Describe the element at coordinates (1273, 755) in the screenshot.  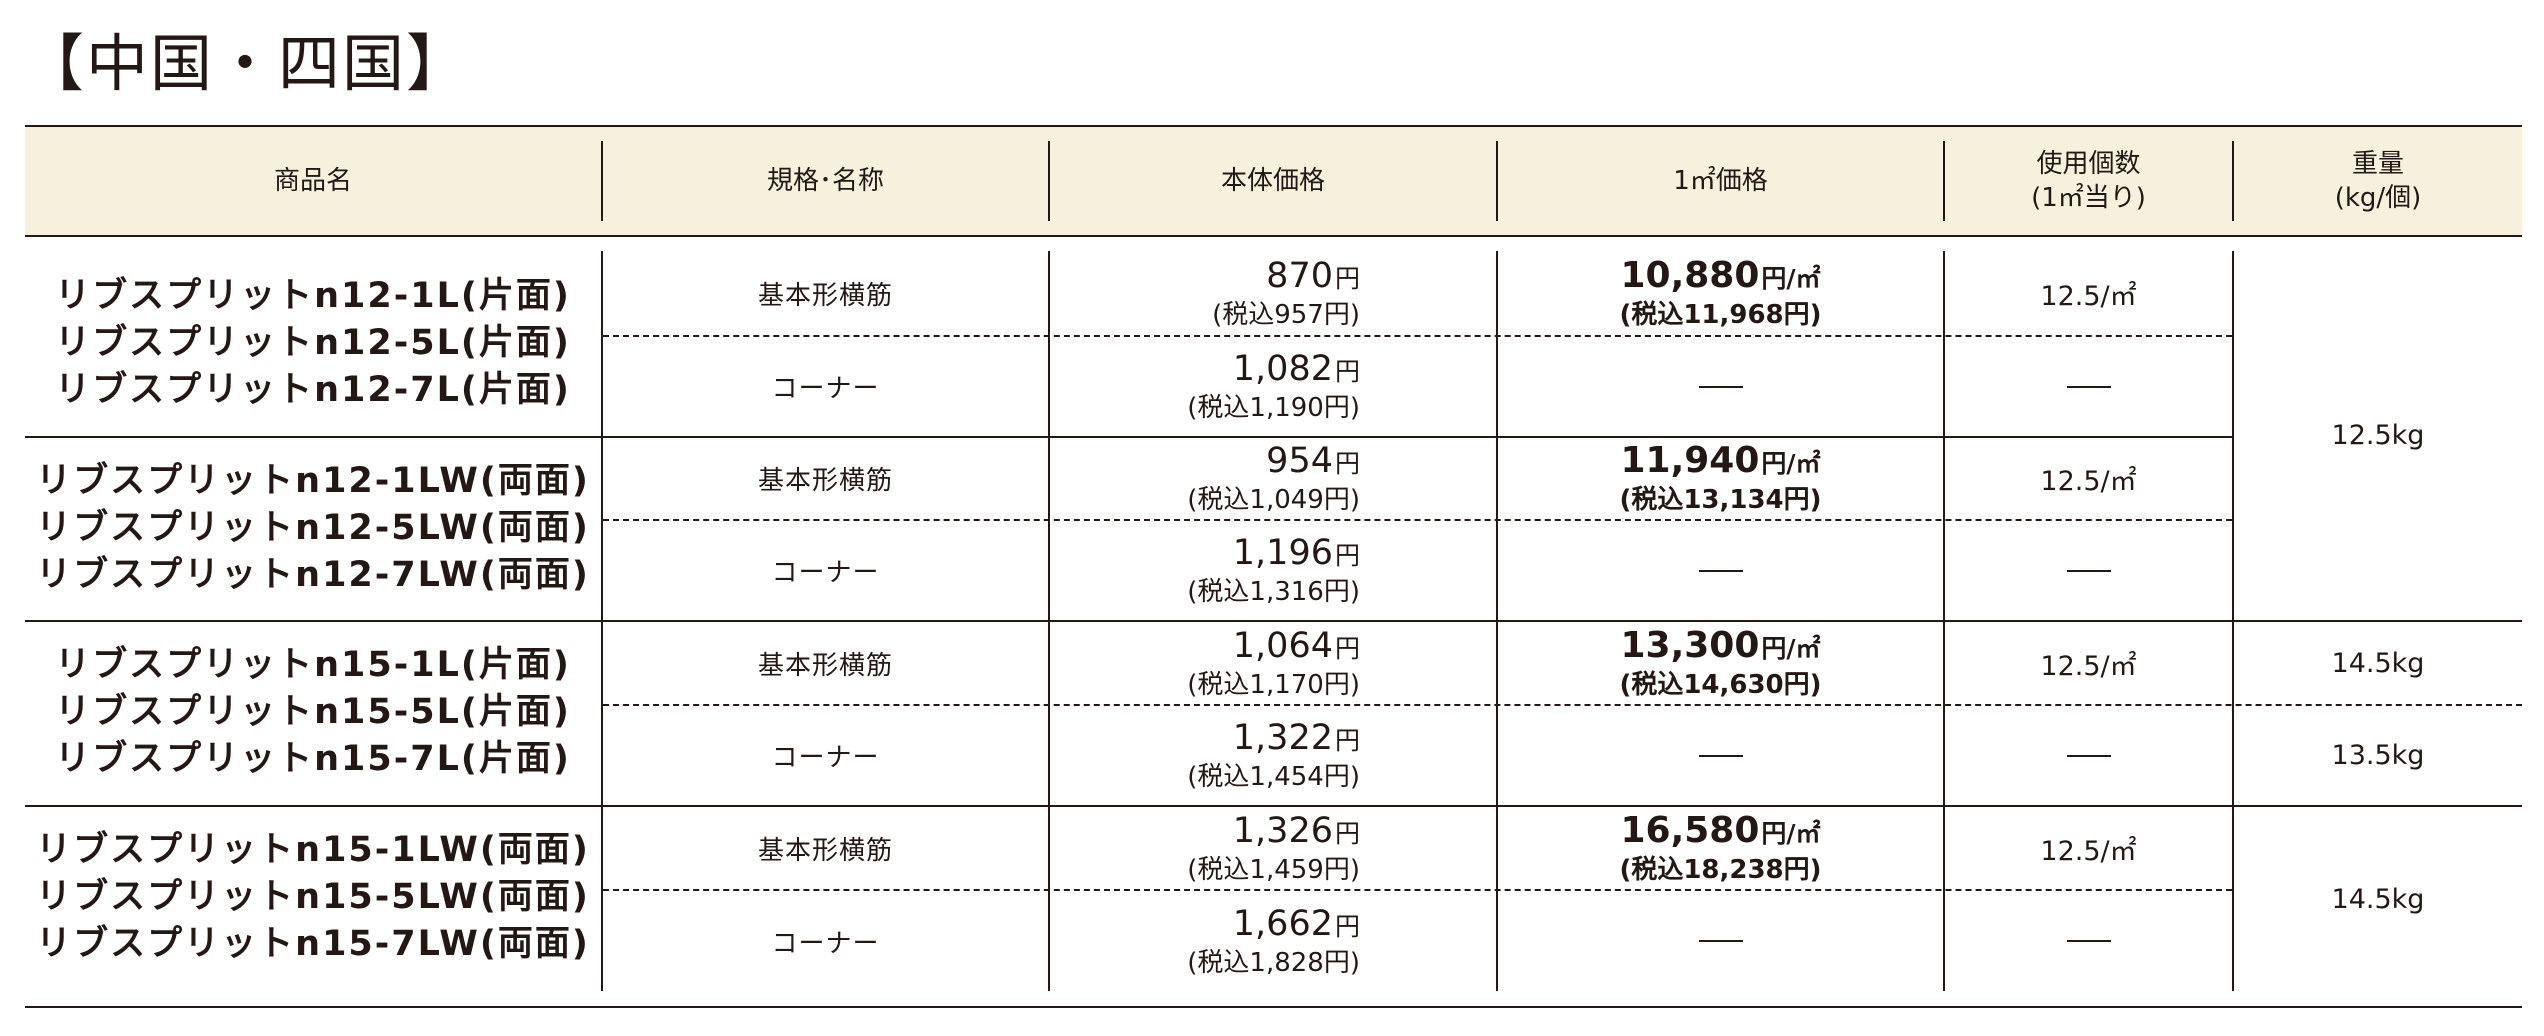
I see `price-cell: 1,322円 (税込1,454円)` at that location.